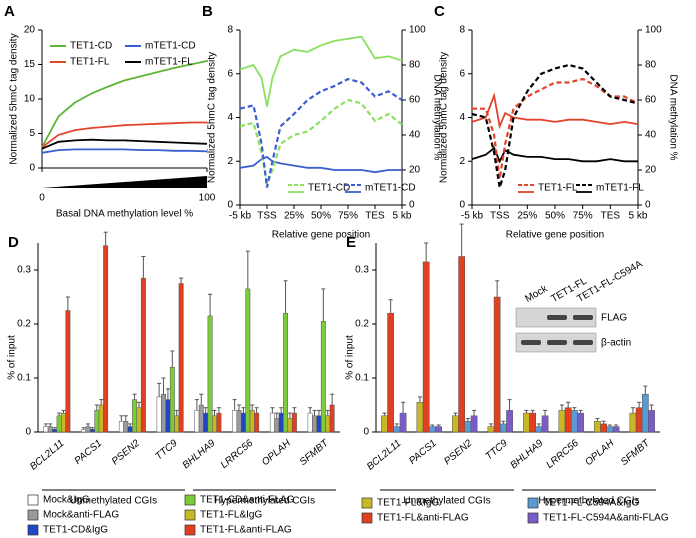 The image size is (696, 538). What do you see at coordinates (247, 500) in the screenshot?
I see `legend-label: TET1-CD&anti-FLAG` at bounding box center [247, 500].